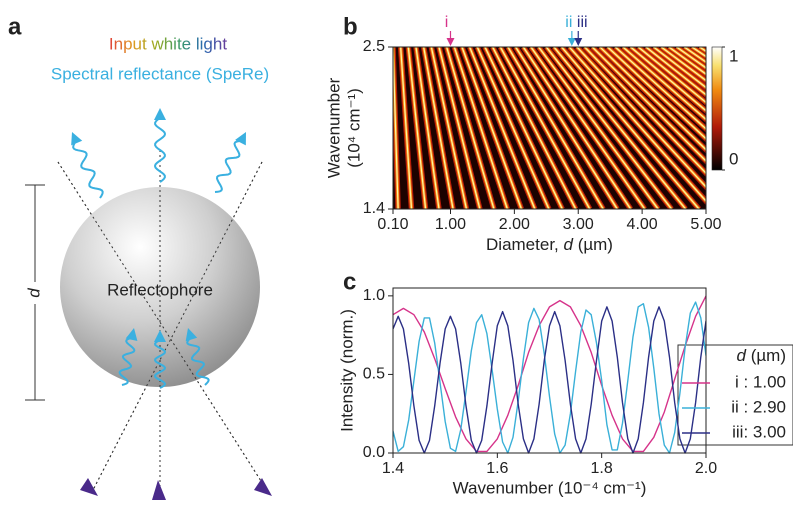 The height and width of the screenshot is (506, 793). What do you see at coordinates (168, 43) in the screenshot?
I see `input-label: Input white light` at bounding box center [168, 43].